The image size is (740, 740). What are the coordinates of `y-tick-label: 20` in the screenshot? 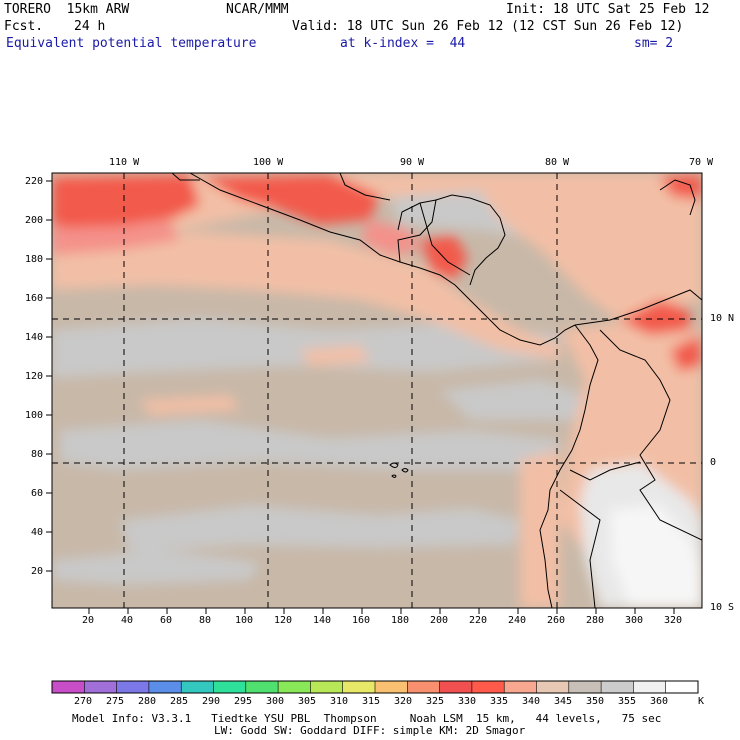 It's located at (37, 571).